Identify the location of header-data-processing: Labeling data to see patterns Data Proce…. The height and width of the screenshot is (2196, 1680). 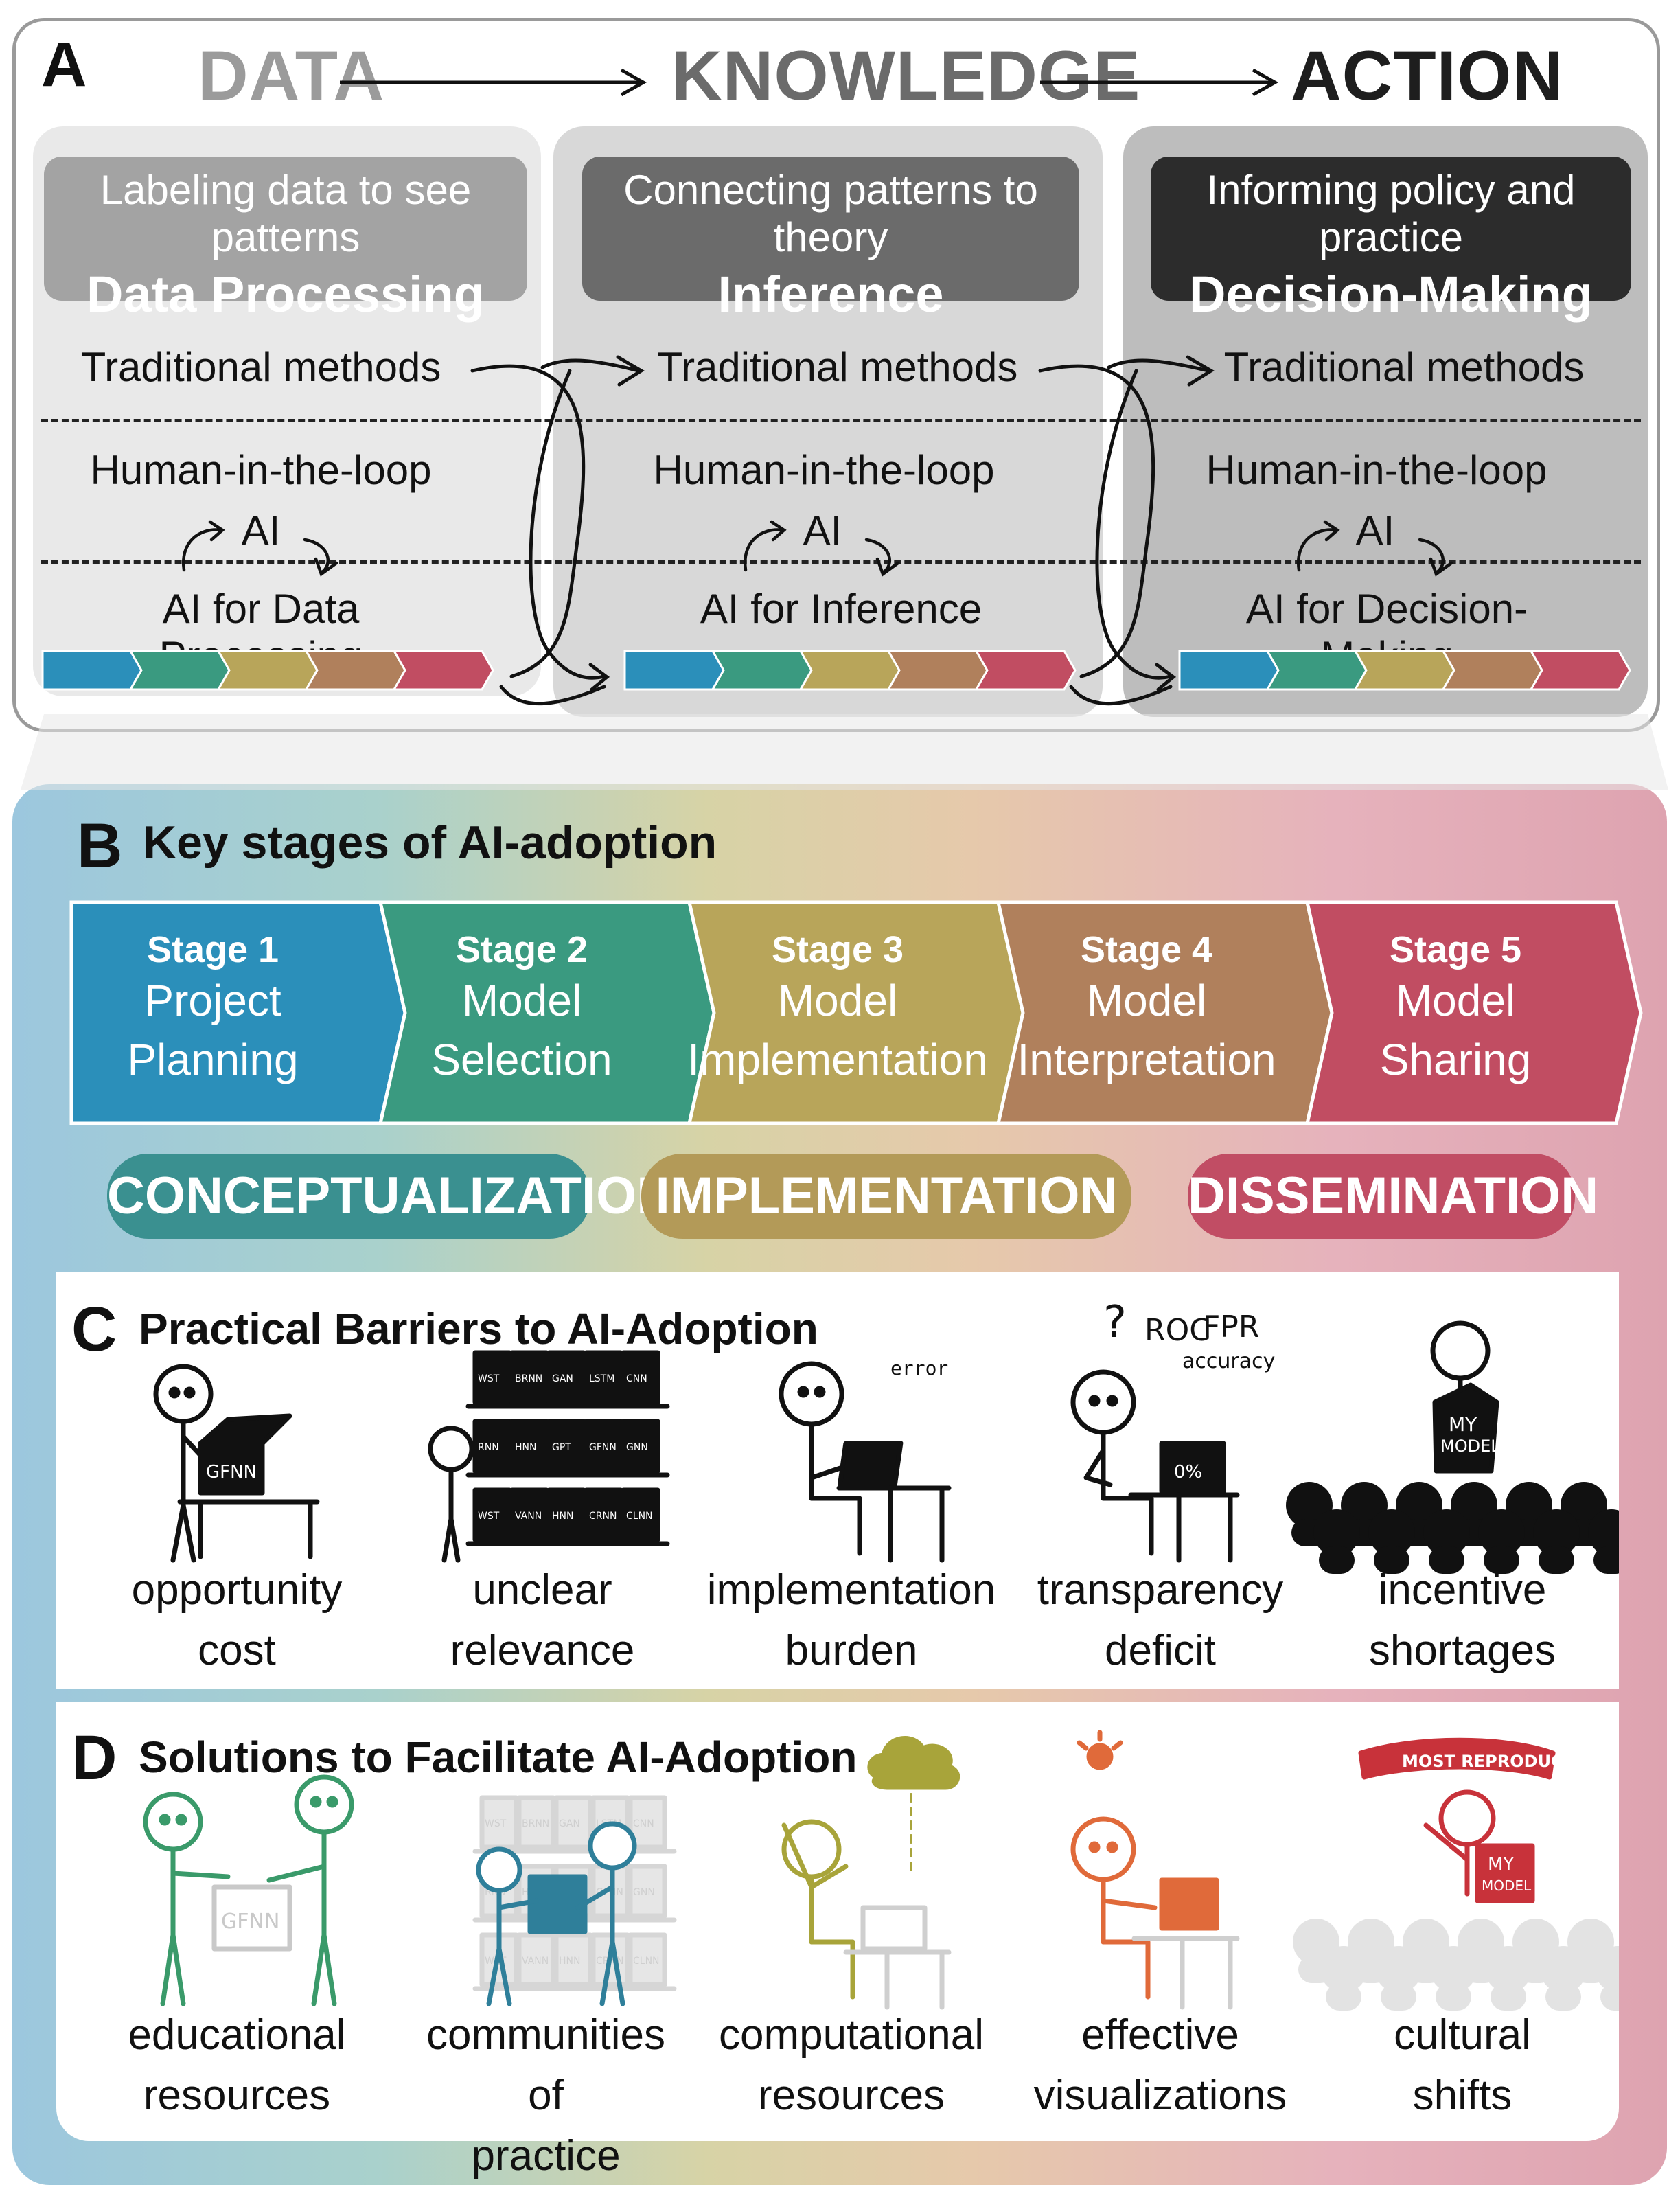
(285, 240).